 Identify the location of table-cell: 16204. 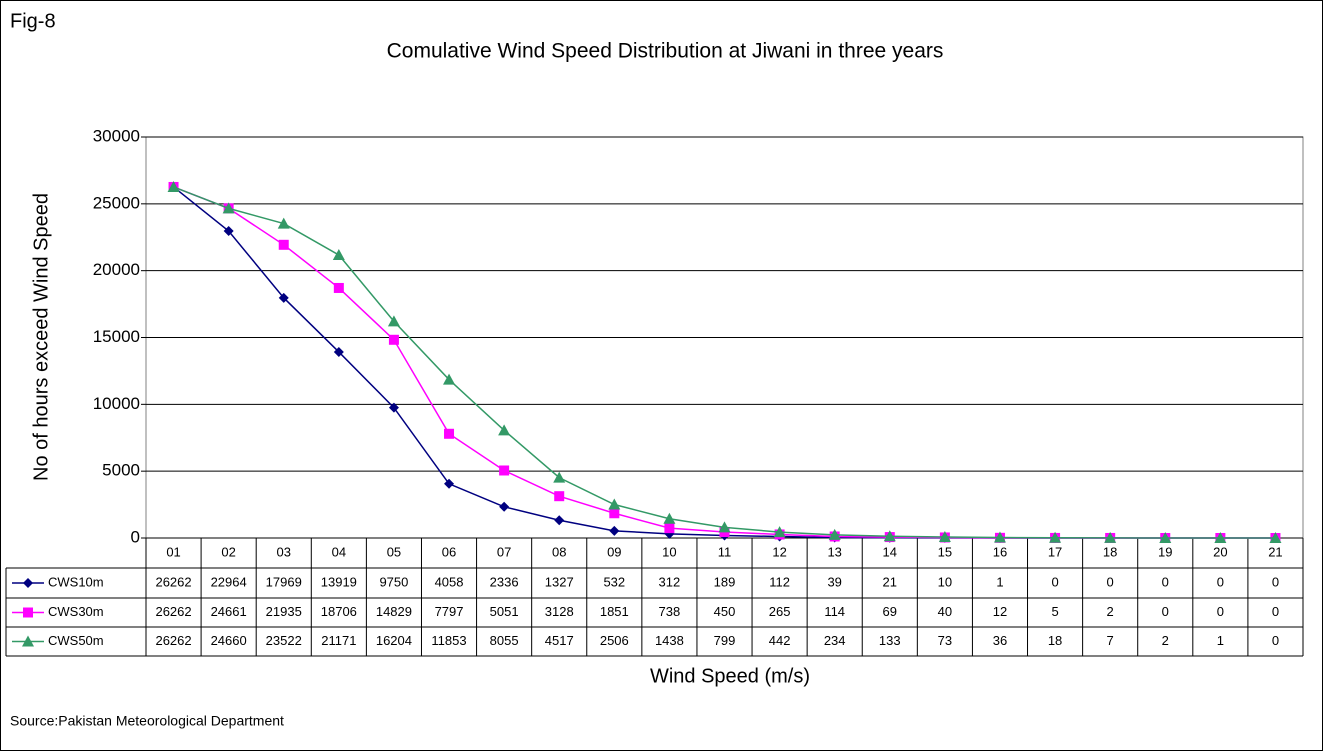
(394, 640).